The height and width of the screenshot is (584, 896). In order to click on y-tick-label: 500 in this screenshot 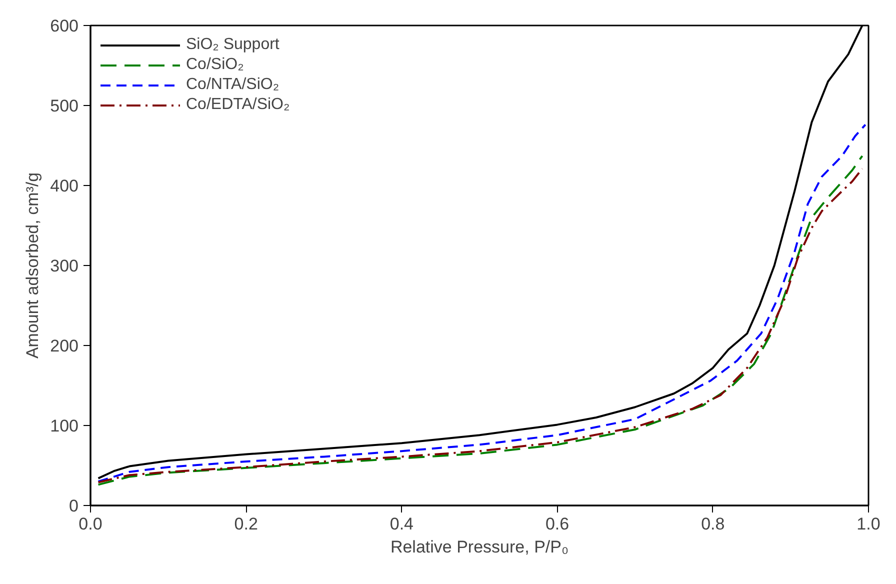, I will do `click(64, 106)`.